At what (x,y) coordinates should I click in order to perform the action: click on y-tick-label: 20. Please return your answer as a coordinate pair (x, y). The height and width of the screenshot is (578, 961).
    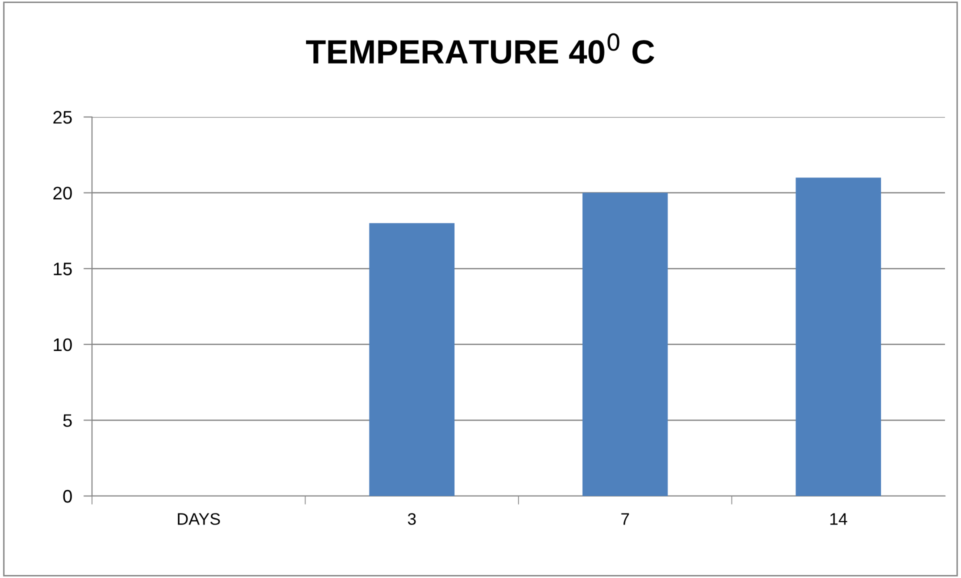
    Looking at the image, I should click on (62, 193).